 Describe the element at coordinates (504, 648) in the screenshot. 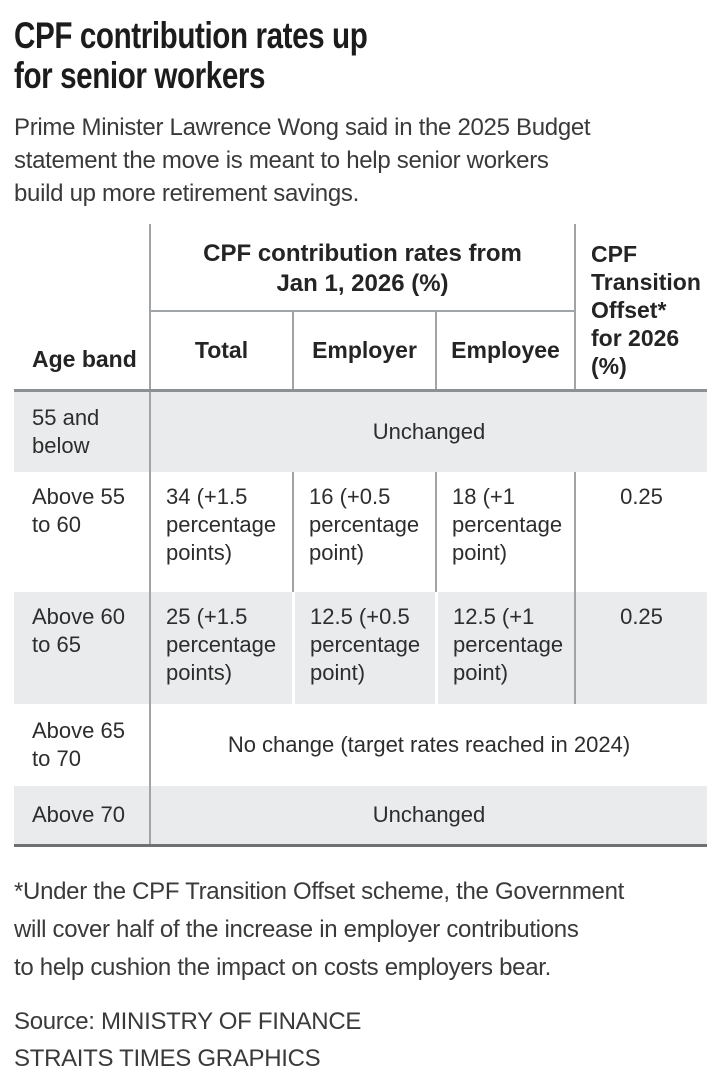

I see `employee-cell: 12.5 (+1 percentage point)` at that location.